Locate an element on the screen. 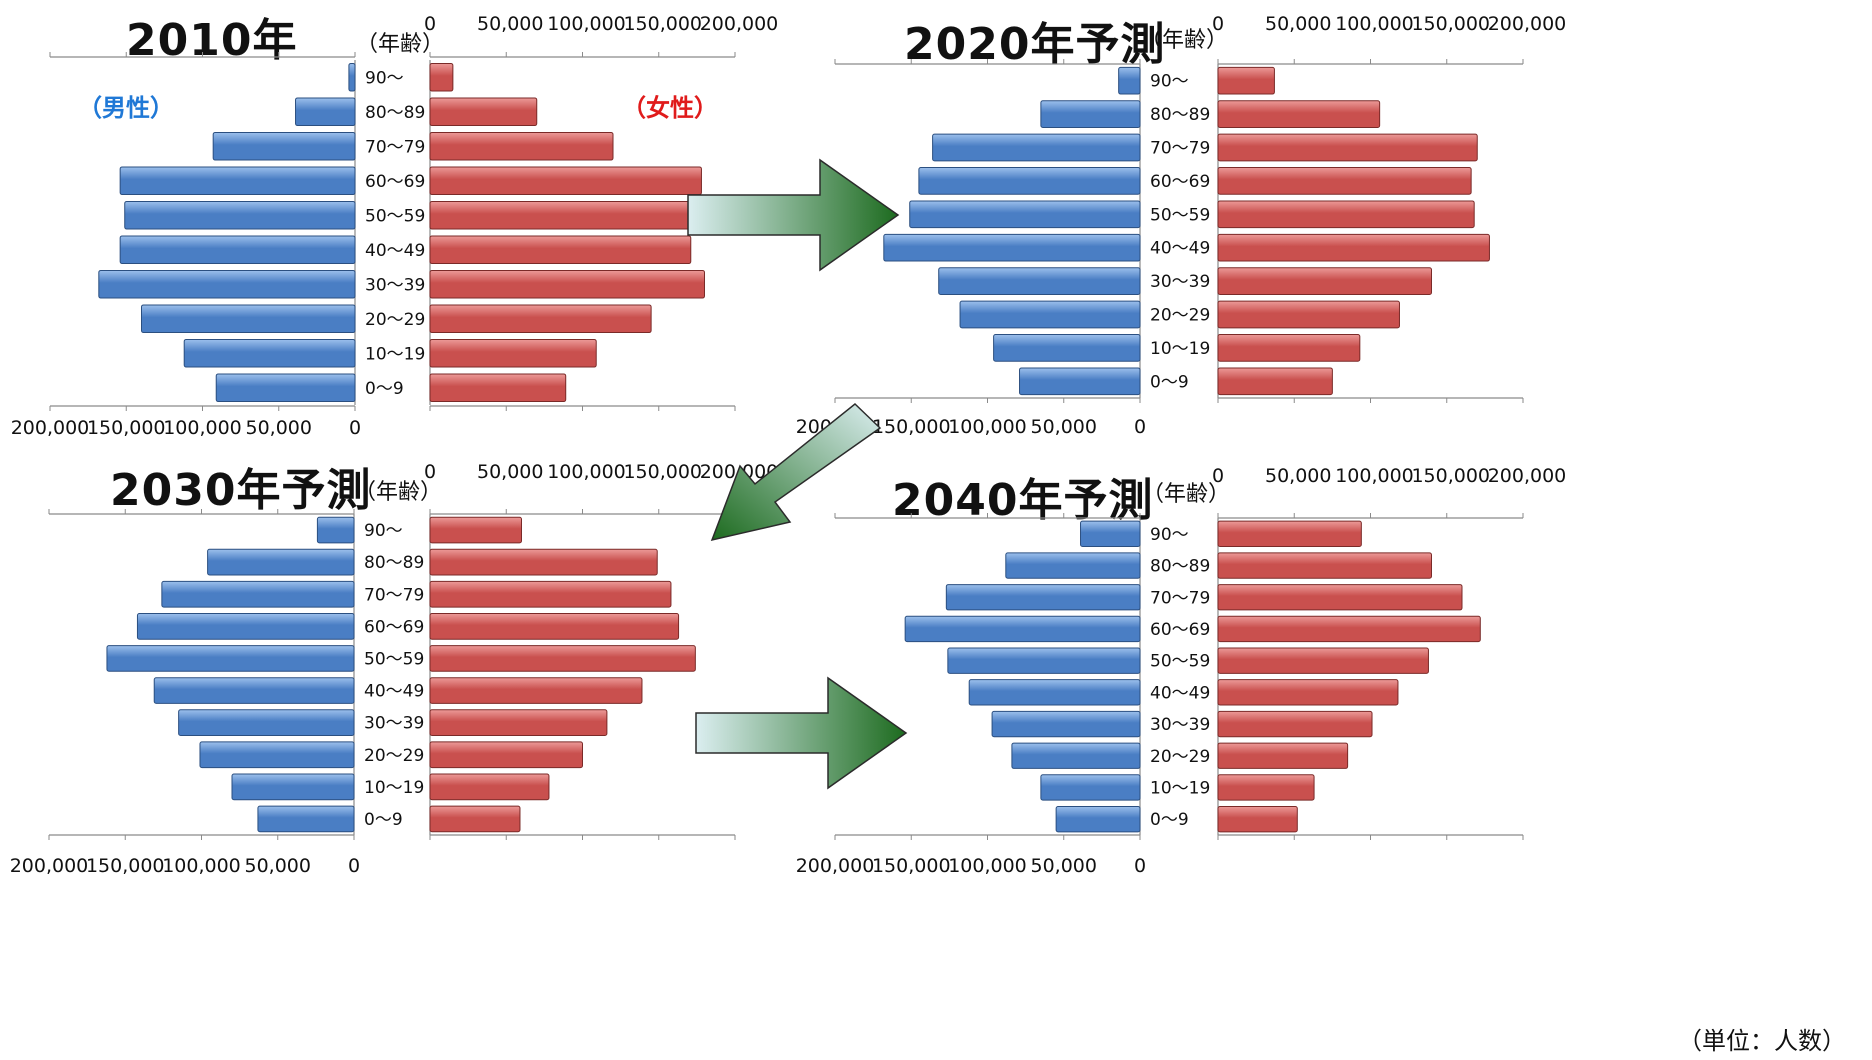  arrow-2030-to-2040 is located at coordinates (801, 733).